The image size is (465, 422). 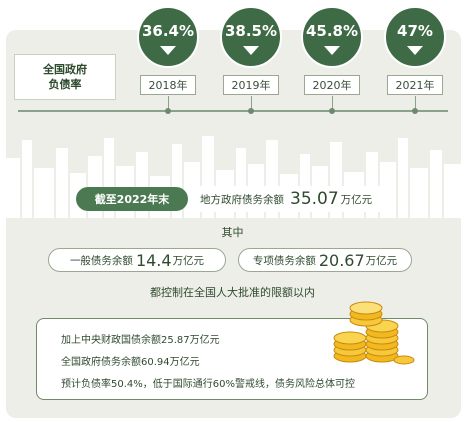 What do you see at coordinates (132, 199) in the screenshot?
I see `date-label: 截至2022年末` at bounding box center [132, 199].